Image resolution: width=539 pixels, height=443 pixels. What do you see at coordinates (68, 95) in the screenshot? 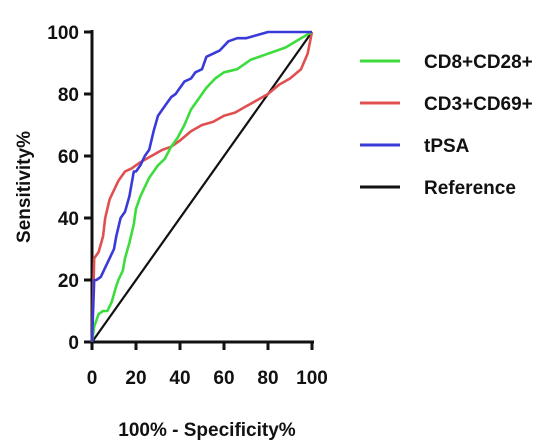
I see `y-tick-label: 80` at bounding box center [68, 95].